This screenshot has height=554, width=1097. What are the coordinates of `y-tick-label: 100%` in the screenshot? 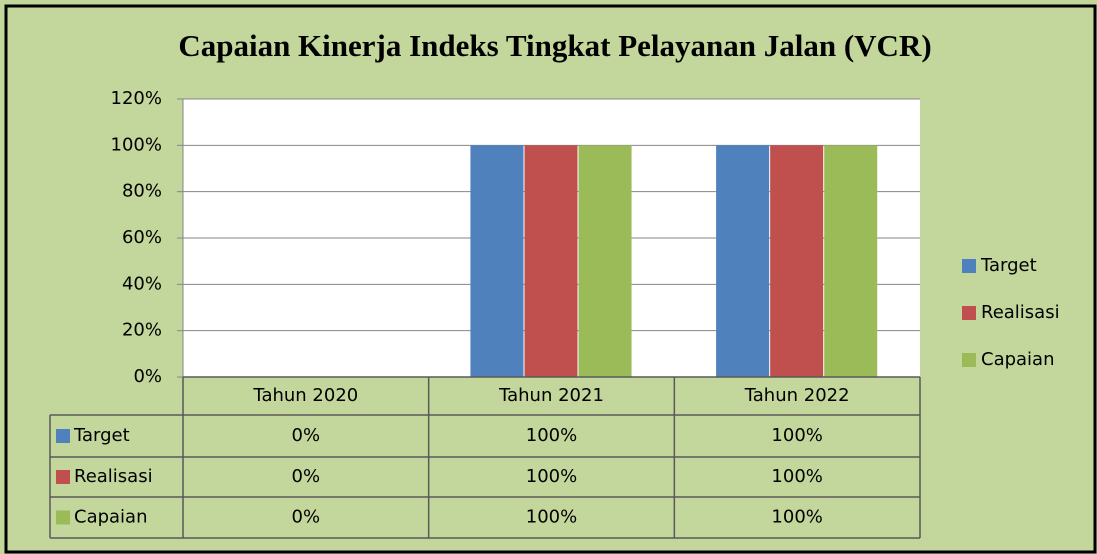 It's located at (136, 144).